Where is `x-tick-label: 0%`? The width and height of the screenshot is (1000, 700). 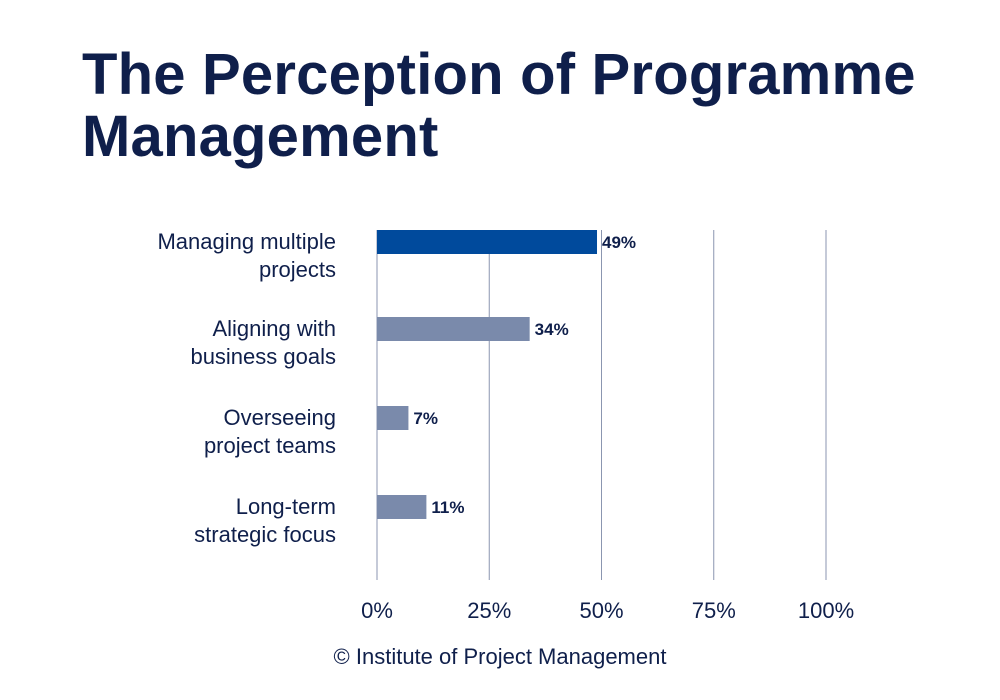 x-tick-label: 0% is located at coordinates (377, 610).